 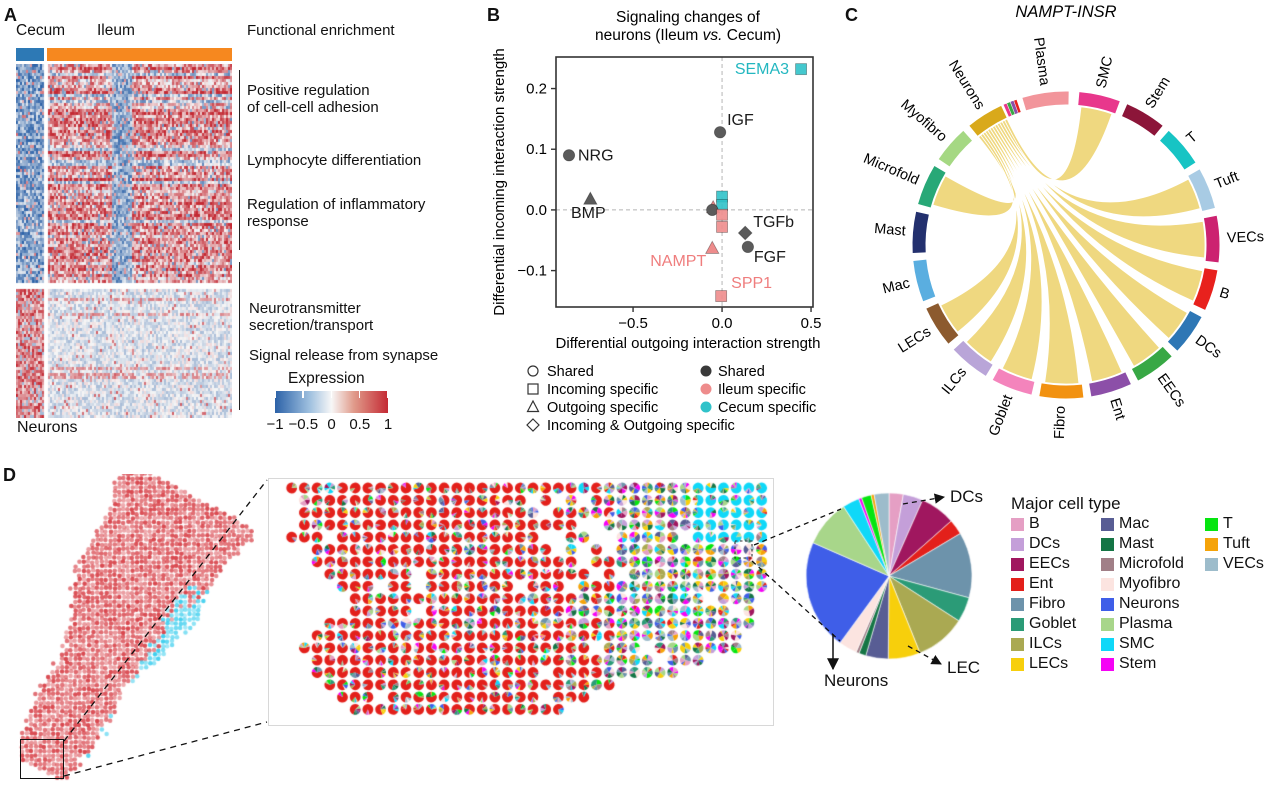 I want to click on chord-label-goblet: Goblet, so click(x=1001, y=416).